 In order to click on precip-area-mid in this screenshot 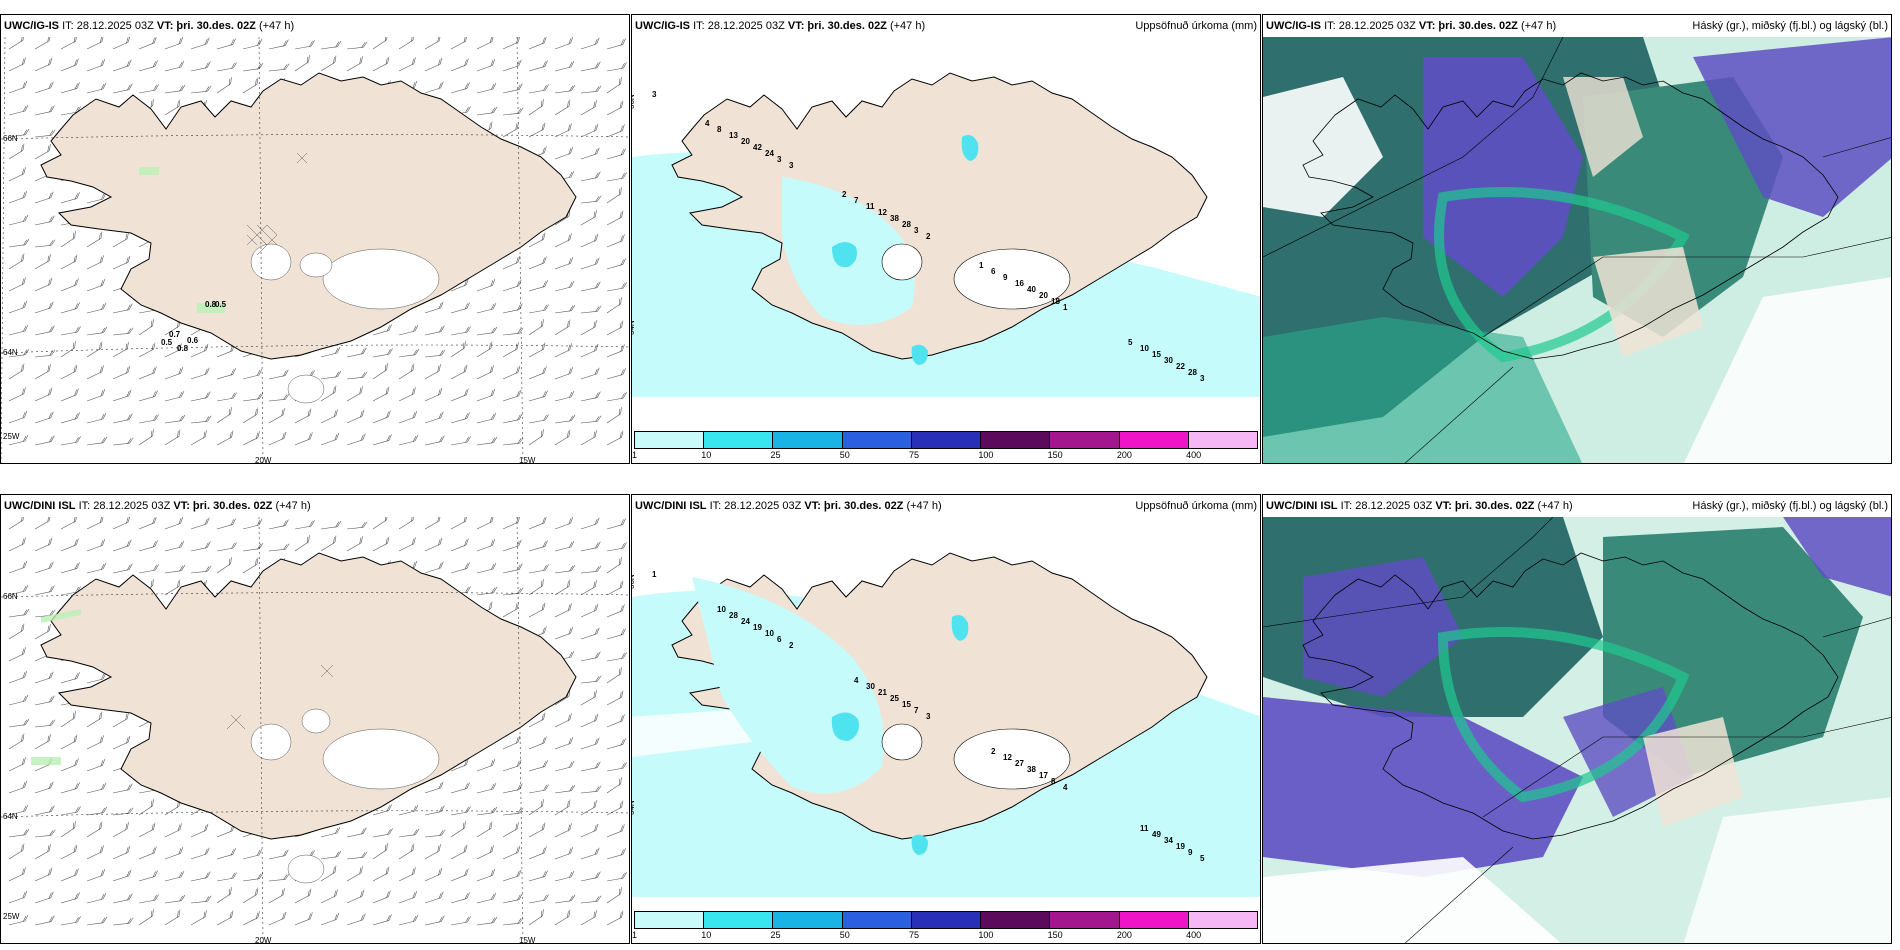, I will do `click(960, 628)`.